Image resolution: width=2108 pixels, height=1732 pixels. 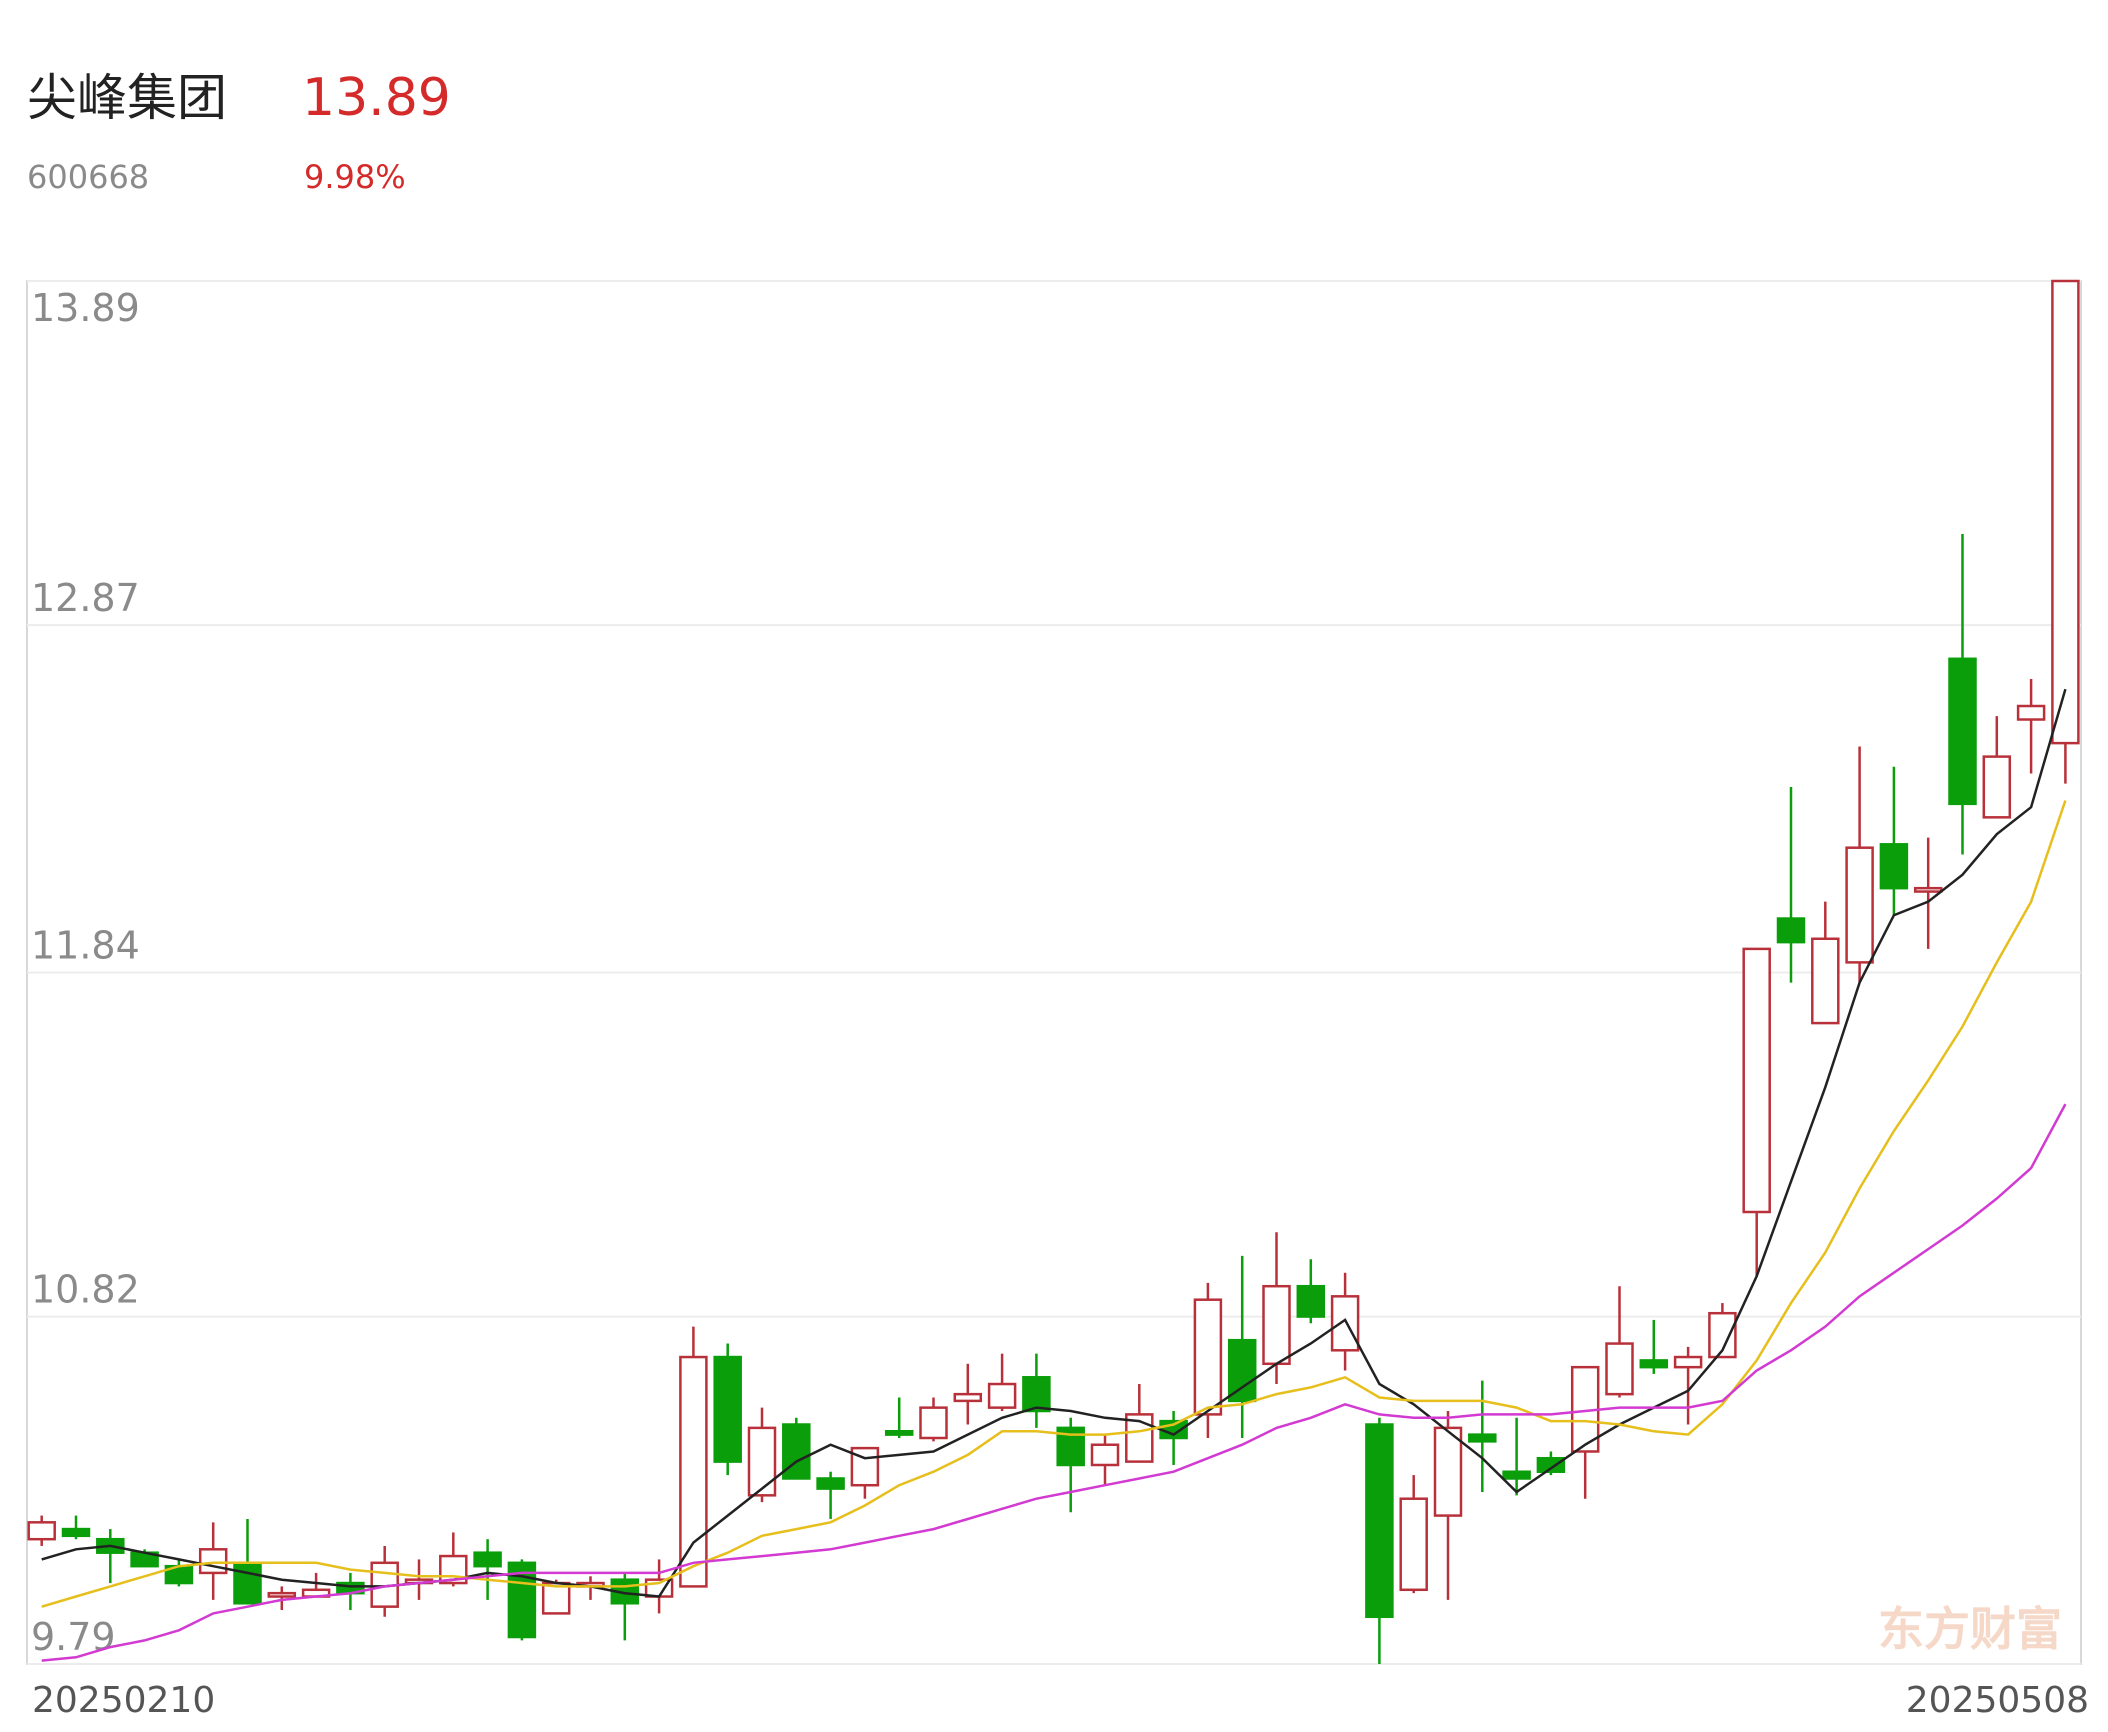 I want to click on y-tick-label: 12.87, so click(x=85, y=598).